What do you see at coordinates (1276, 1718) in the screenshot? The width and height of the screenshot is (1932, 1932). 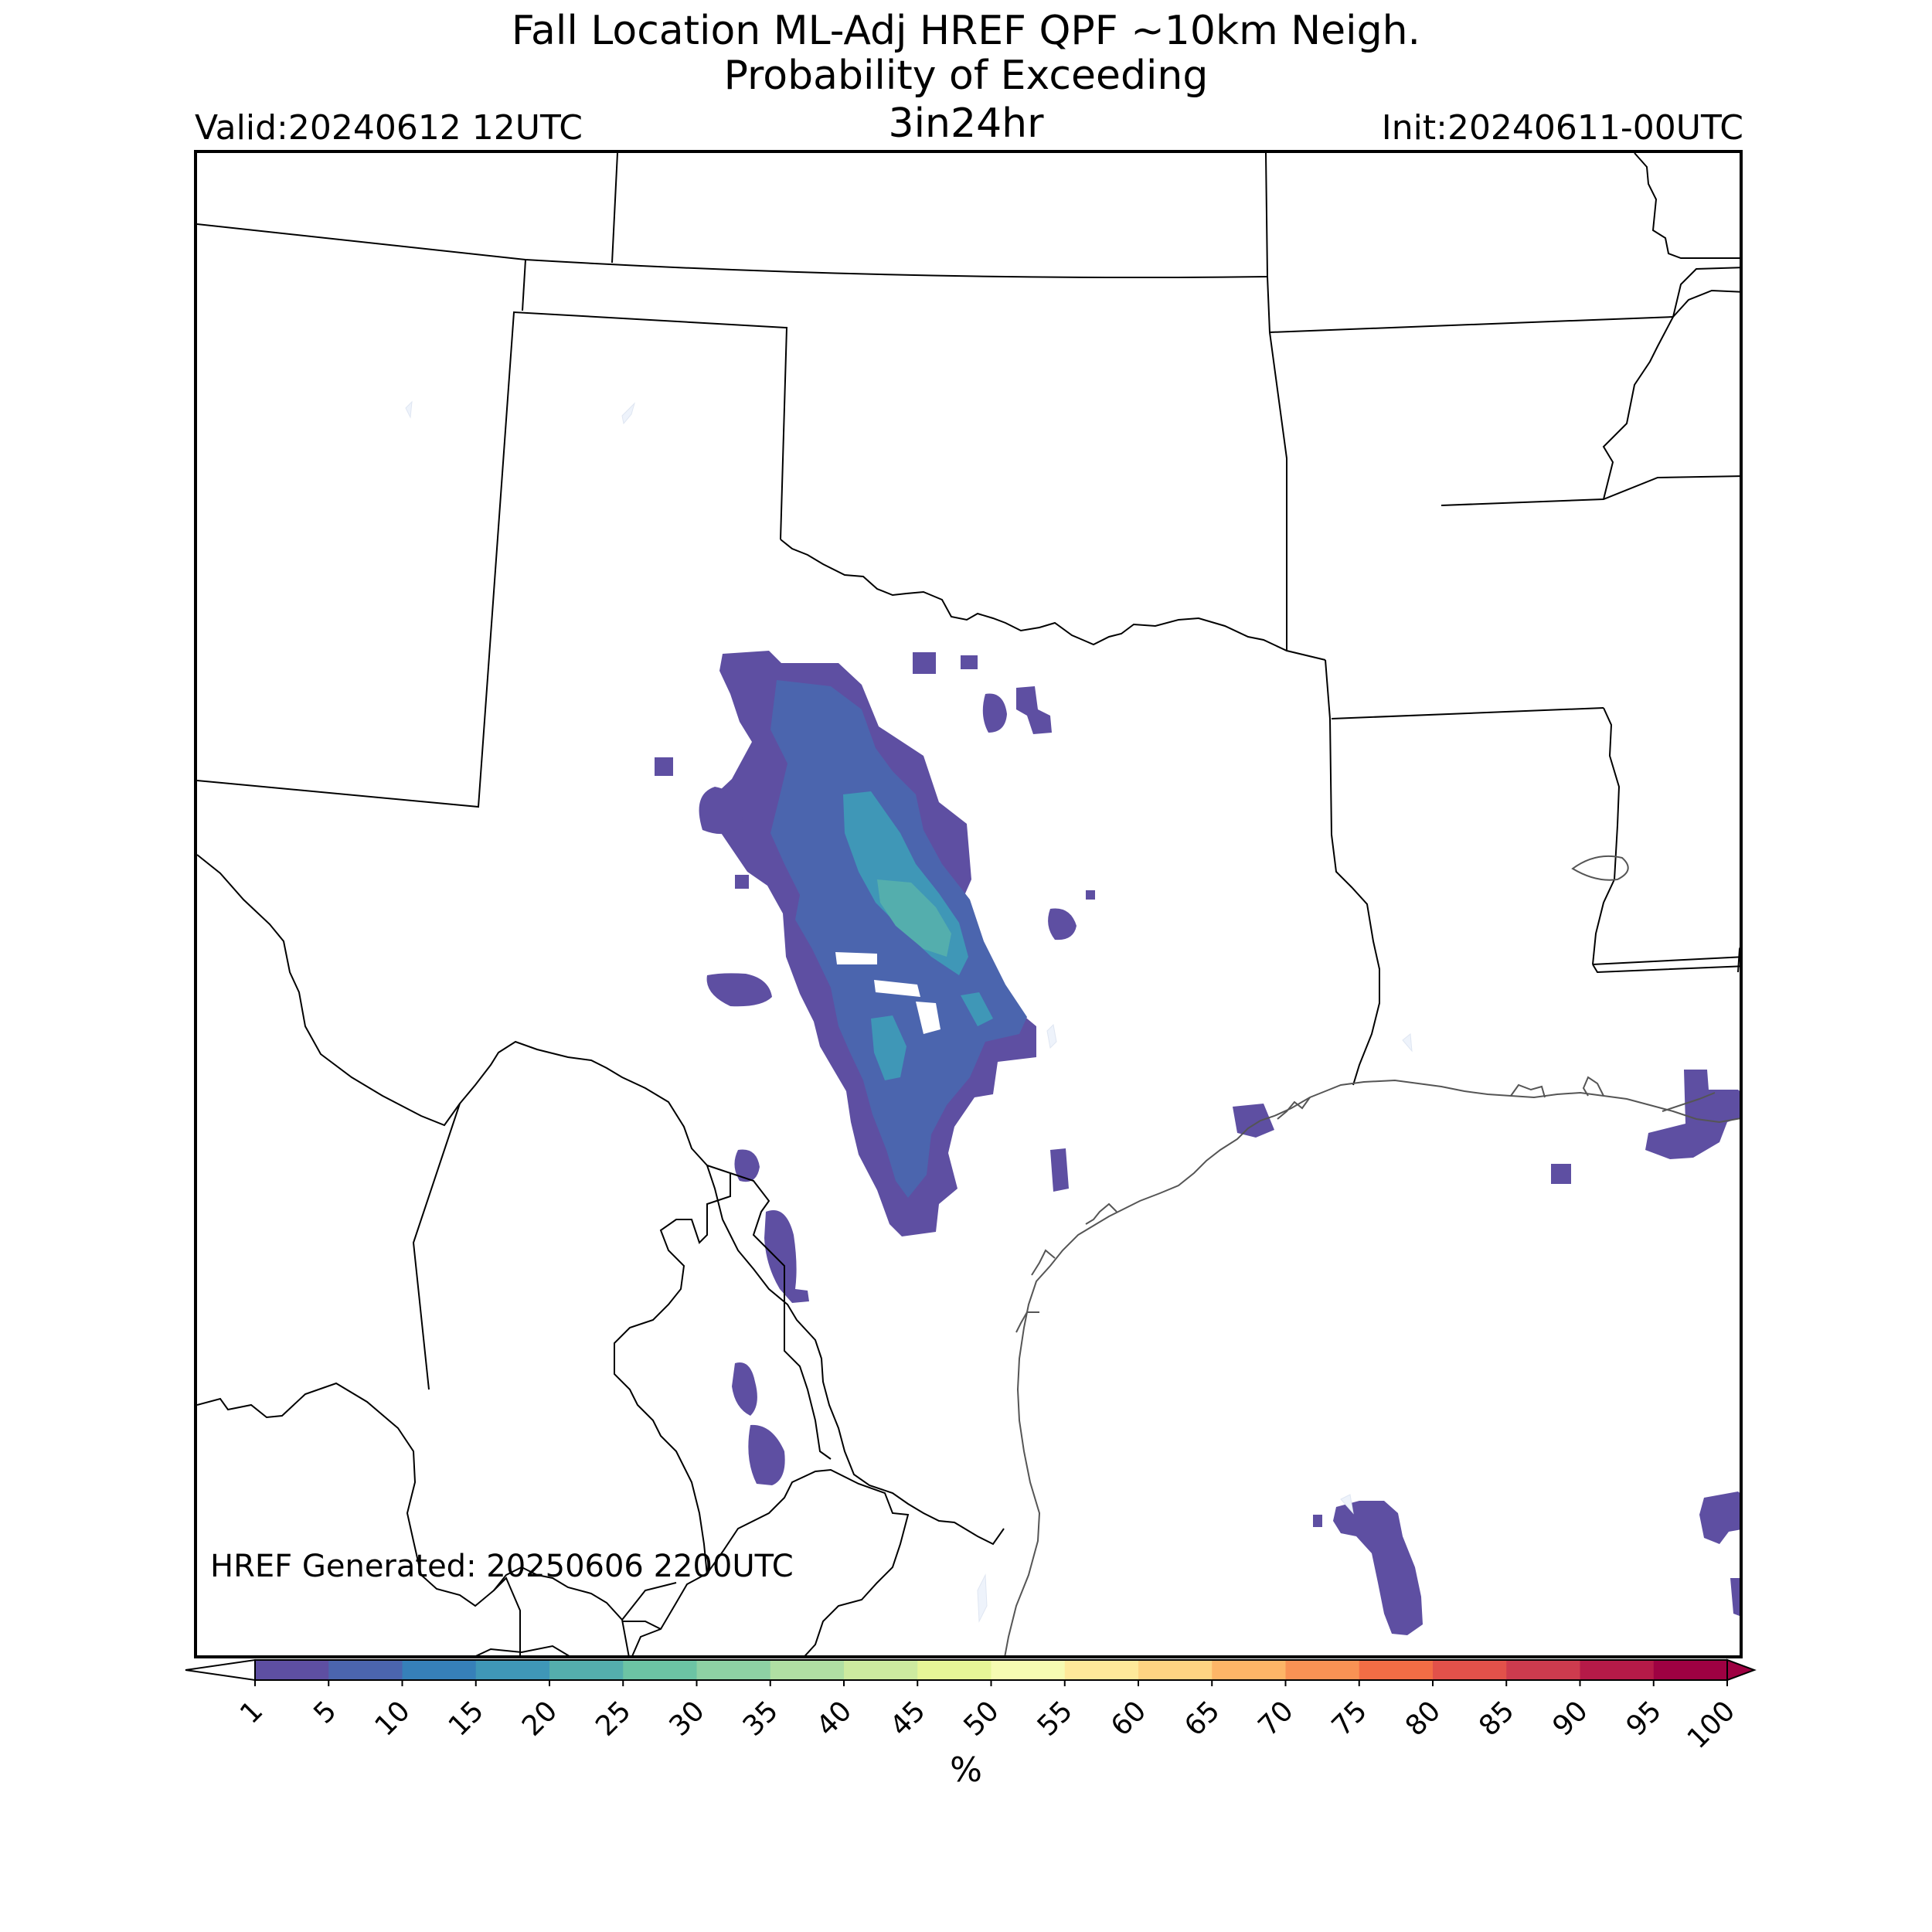 I see `colorbar-tick-label: 70` at bounding box center [1276, 1718].